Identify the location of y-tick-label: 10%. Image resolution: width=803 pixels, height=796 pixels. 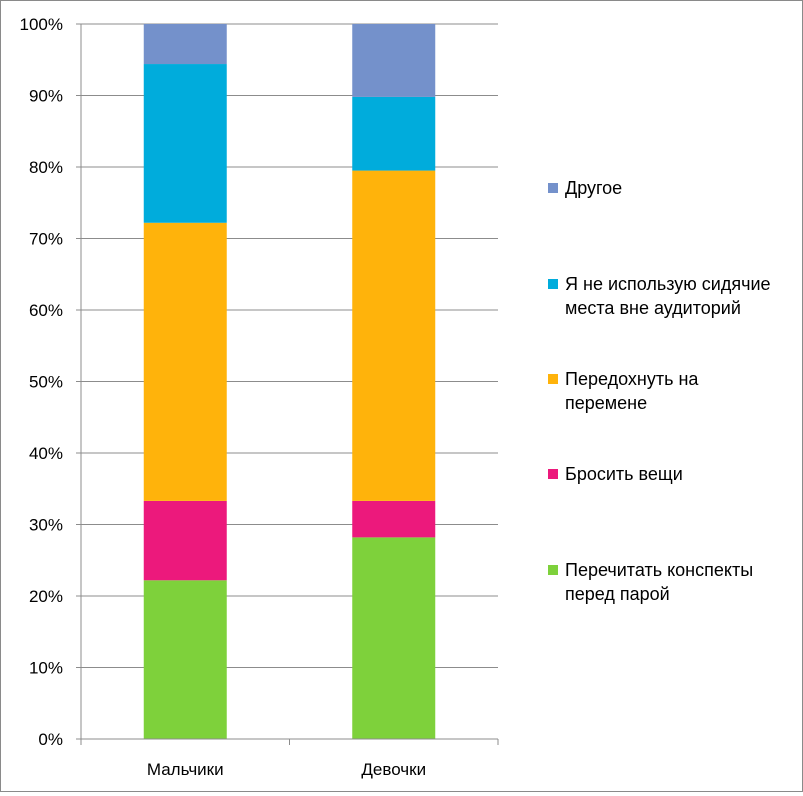
(46, 668).